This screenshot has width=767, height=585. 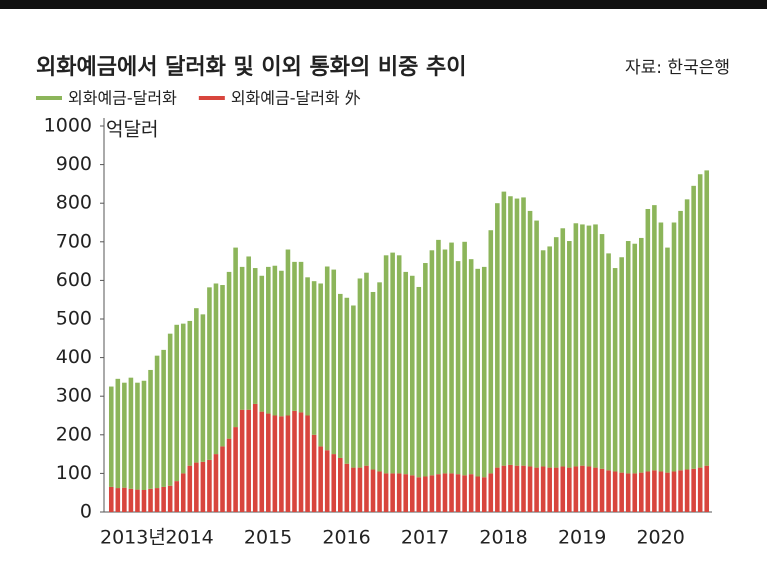 What do you see at coordinates (296, 98) in the screenshot?
I see `legend-label: 외화예금-달러화 外` at bounding box center [296, 98].